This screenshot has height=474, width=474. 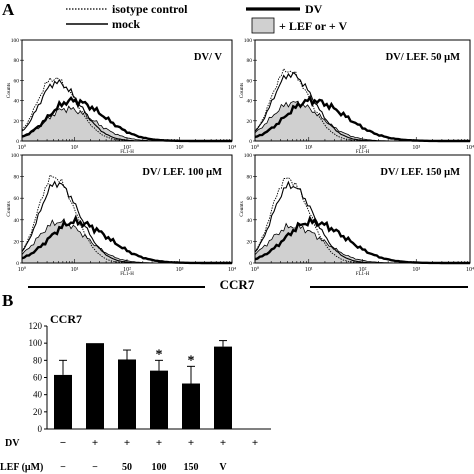 I want to click on dv-row-label: DV, so click(x=12, y=443).